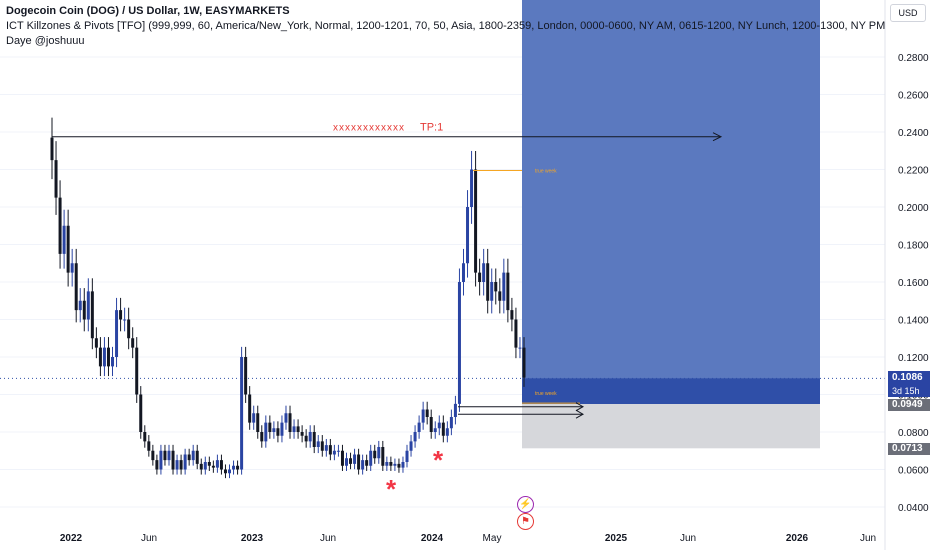 The image size is (932, 550). I want to click on true-week-label-bottom: true week, so click(546, 394).